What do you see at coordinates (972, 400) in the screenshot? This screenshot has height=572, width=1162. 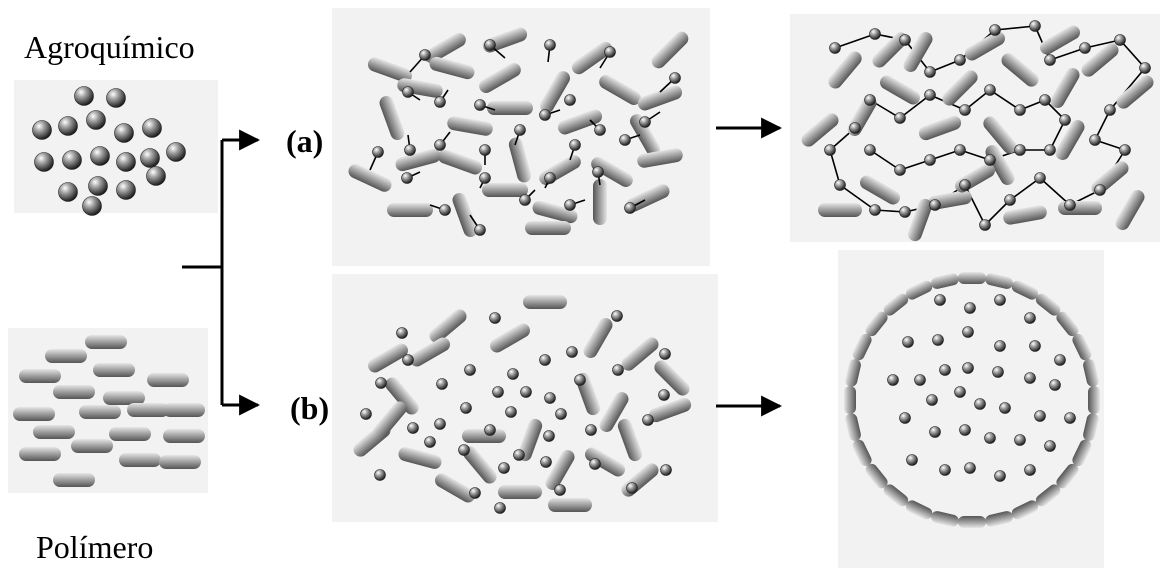 I see `capsule-b-drawing` at bounding box center [972, 400].